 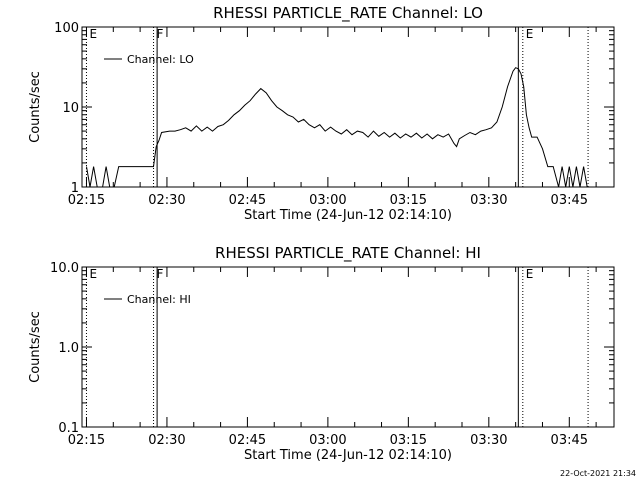 I want to click on y-tick-label: 1, so click(x=75, y=188).